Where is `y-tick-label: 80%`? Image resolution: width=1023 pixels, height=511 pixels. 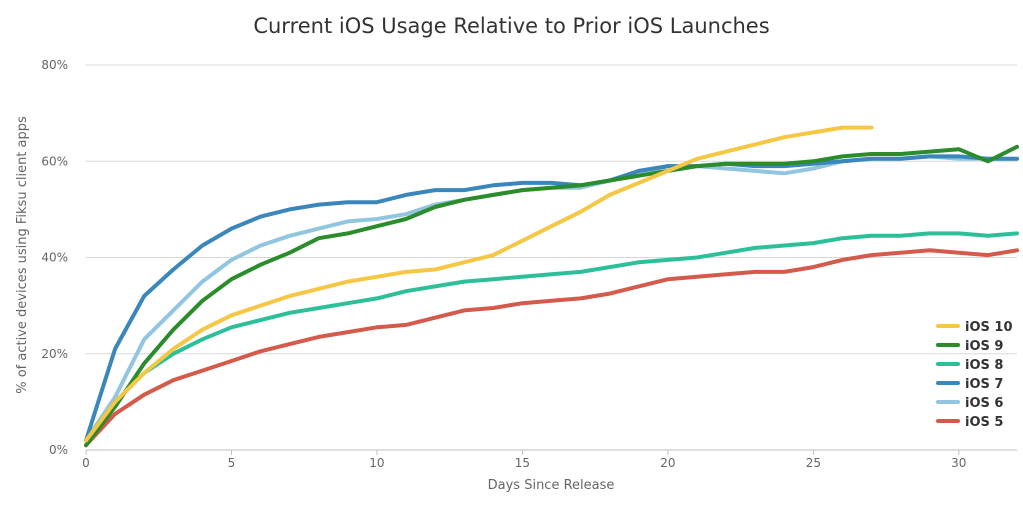 y-tick-label: 80% is located at coordinates (54, 65).